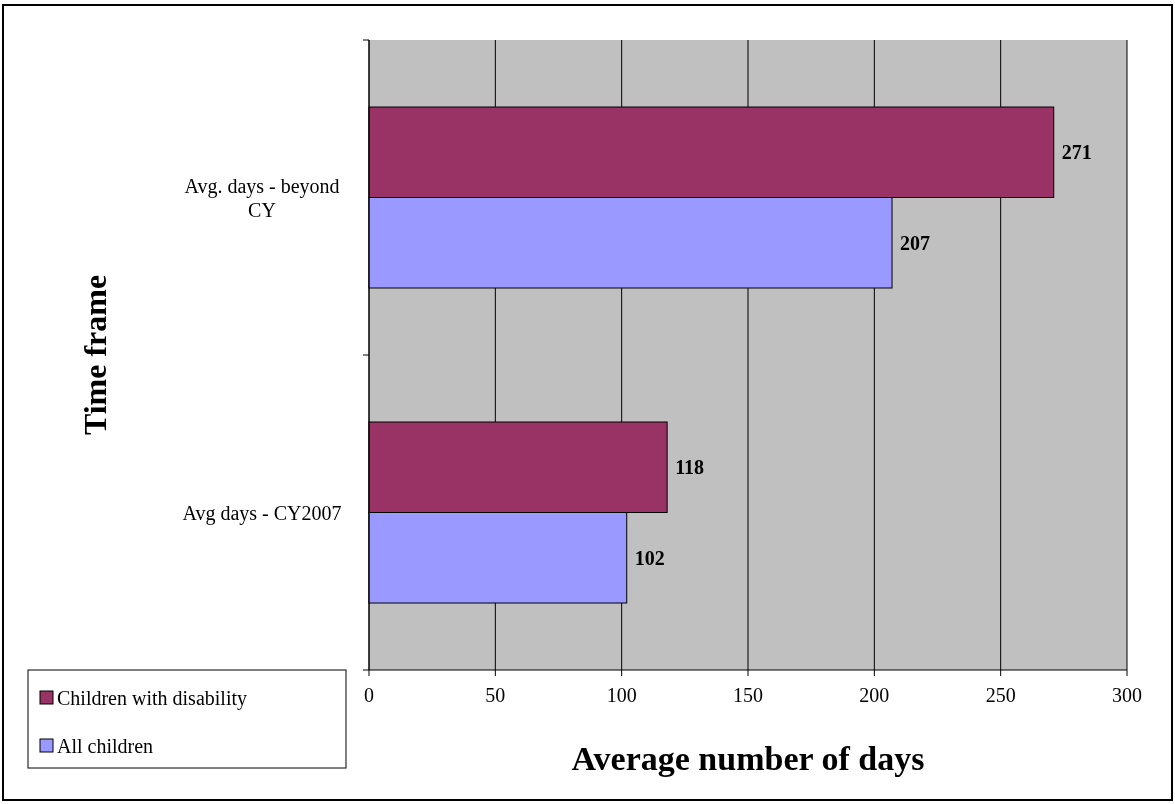 The height and width of the screenshot is (804, 1175). Describe the element at coordinates (748, 695) in the screenshot. I see `x-tick-label: 150` at that location.